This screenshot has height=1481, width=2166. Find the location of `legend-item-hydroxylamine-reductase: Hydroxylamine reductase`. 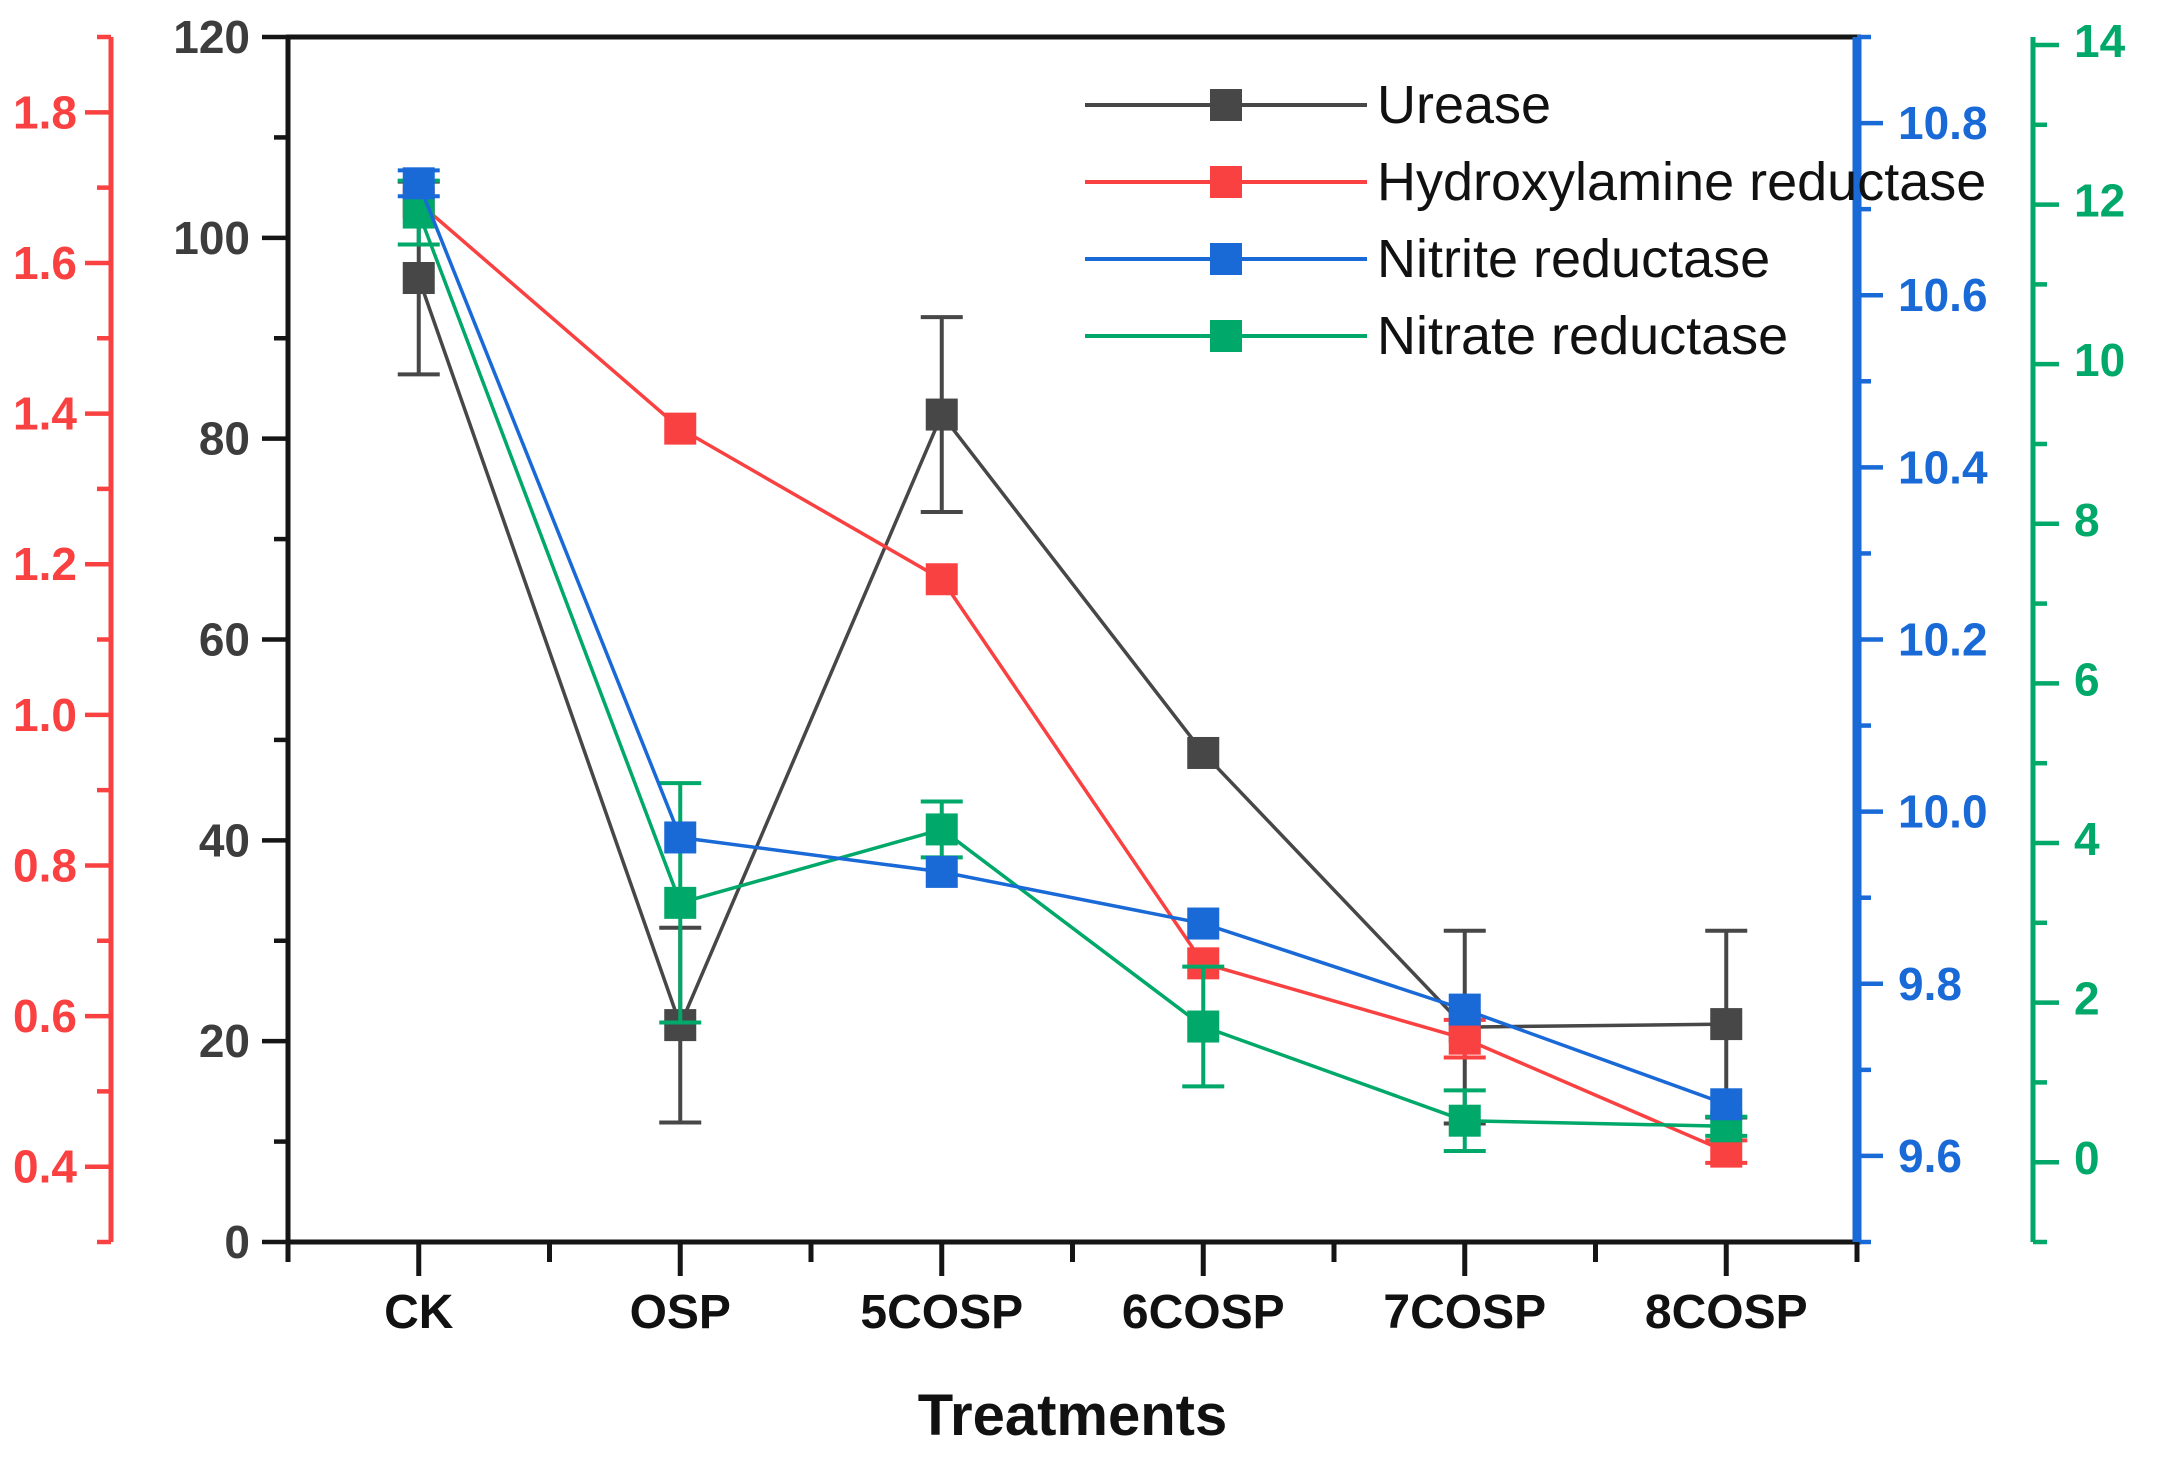

legend-item-hydroxylamine-reductase: Hydroxylamine reductase is located at coordinates (1535, 181).